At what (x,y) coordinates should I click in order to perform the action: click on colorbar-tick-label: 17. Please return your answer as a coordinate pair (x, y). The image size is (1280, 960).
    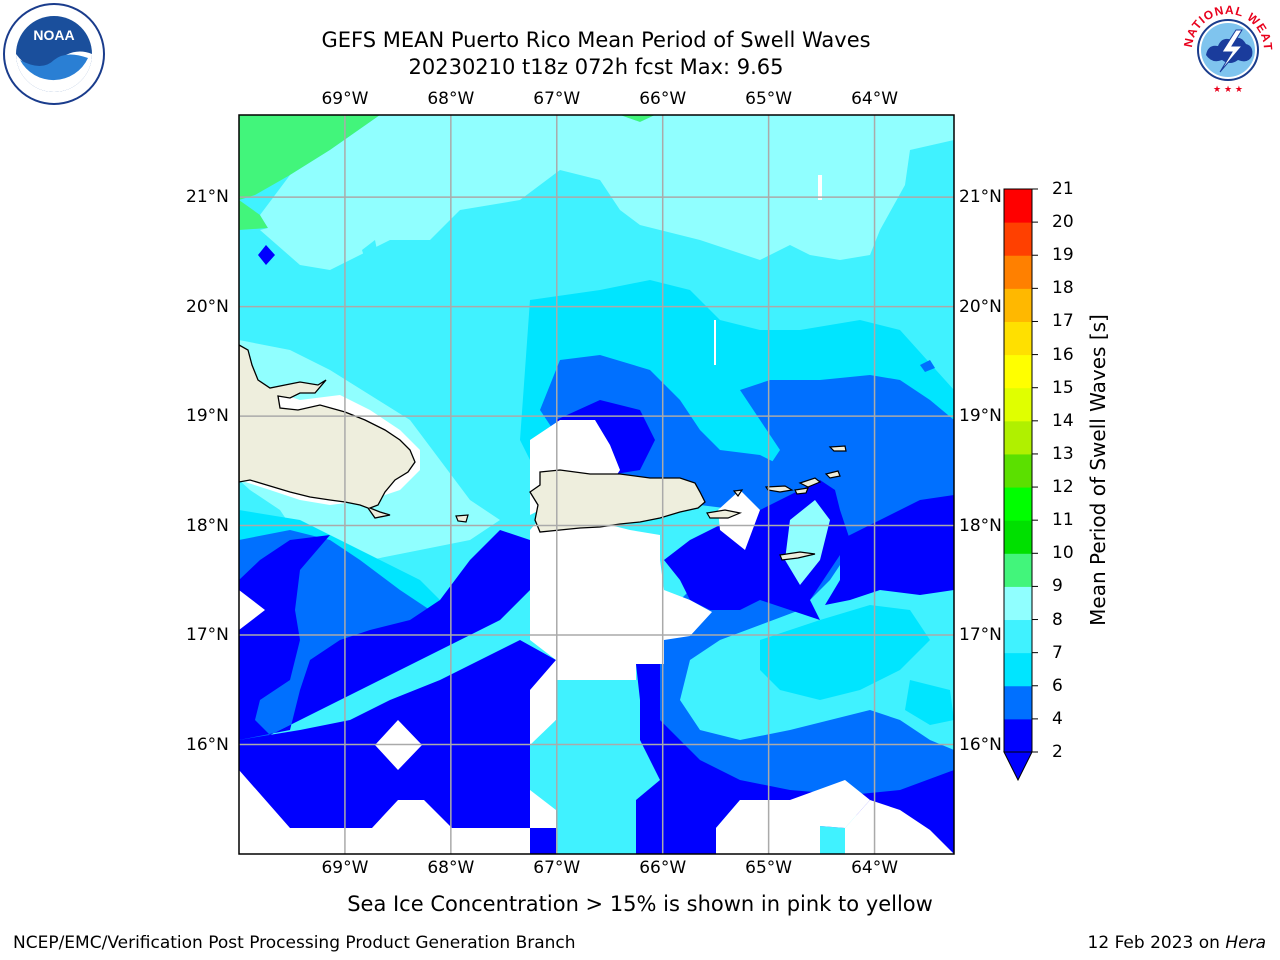
    Looking at the image, I should click on (1063, 321).